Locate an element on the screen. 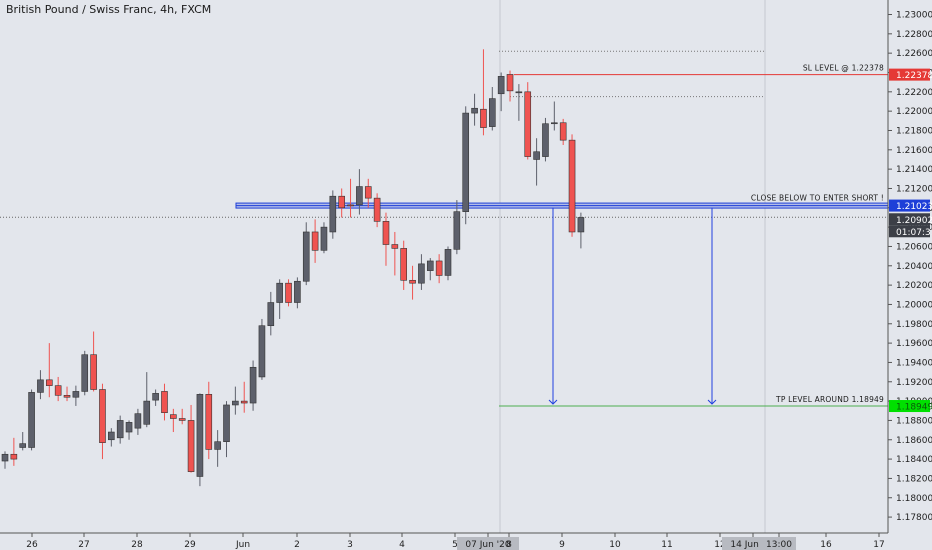 Image resolution: width=932 pixels, height=550 pixels. time-tick-label: 07 Jun '20 is located at coordinates (487, 545).